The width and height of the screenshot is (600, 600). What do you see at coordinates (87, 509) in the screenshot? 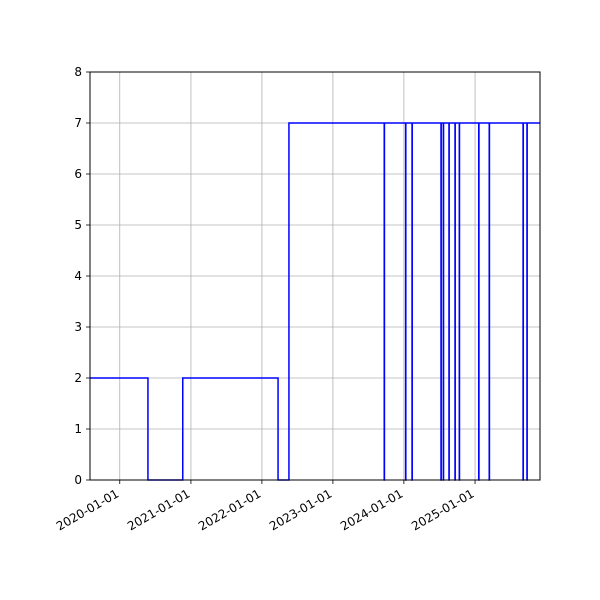
I see `x-tick-label: 2020-01-01` at bounding box center [87, 509].